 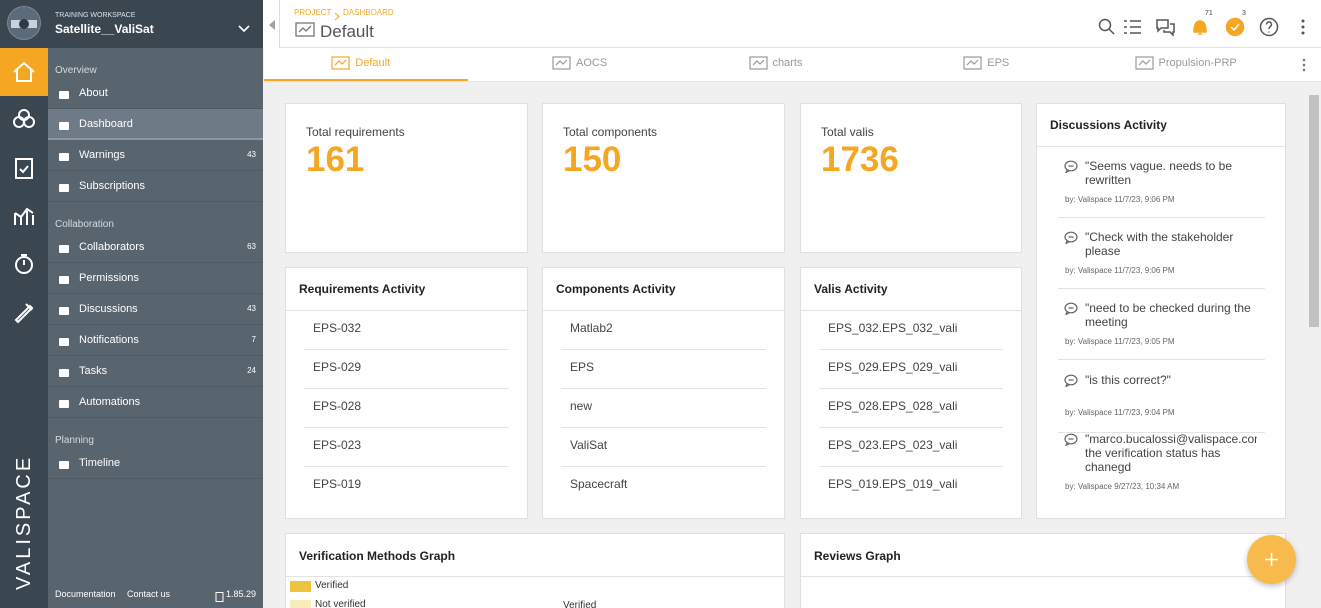 What do you see at coordinates (1303, 27) in the screenshot?
I see `menu-kebab` at bounding box center [1303, 27].